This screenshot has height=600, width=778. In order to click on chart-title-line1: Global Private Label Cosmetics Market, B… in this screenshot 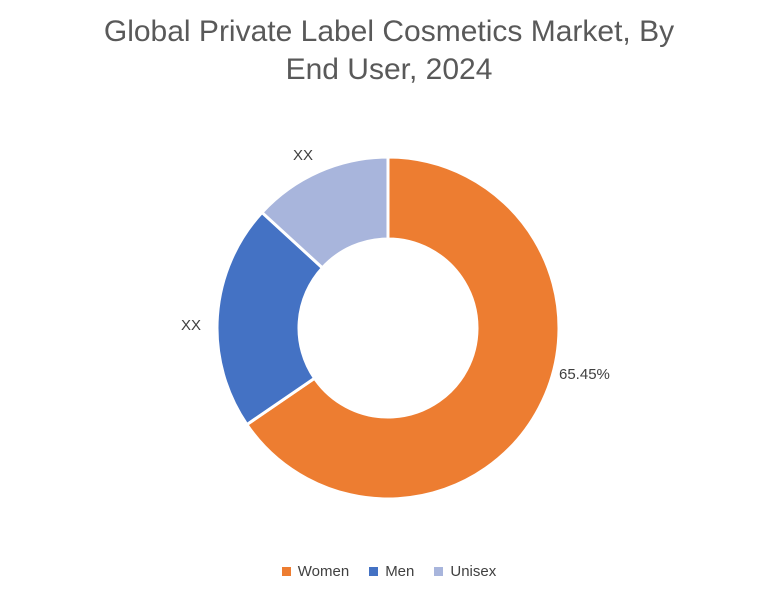, I will do `click(389, 31)`.